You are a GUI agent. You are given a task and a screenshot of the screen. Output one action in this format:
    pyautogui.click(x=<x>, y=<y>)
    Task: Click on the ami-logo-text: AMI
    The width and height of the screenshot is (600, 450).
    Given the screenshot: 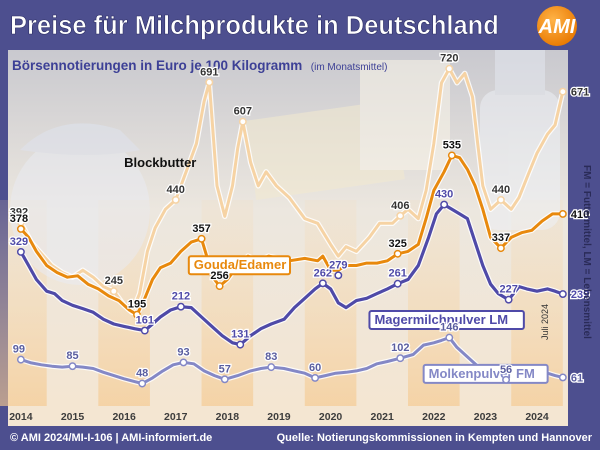 What is the action you would take?
    pyautogui.click(x=557, y=27)
    